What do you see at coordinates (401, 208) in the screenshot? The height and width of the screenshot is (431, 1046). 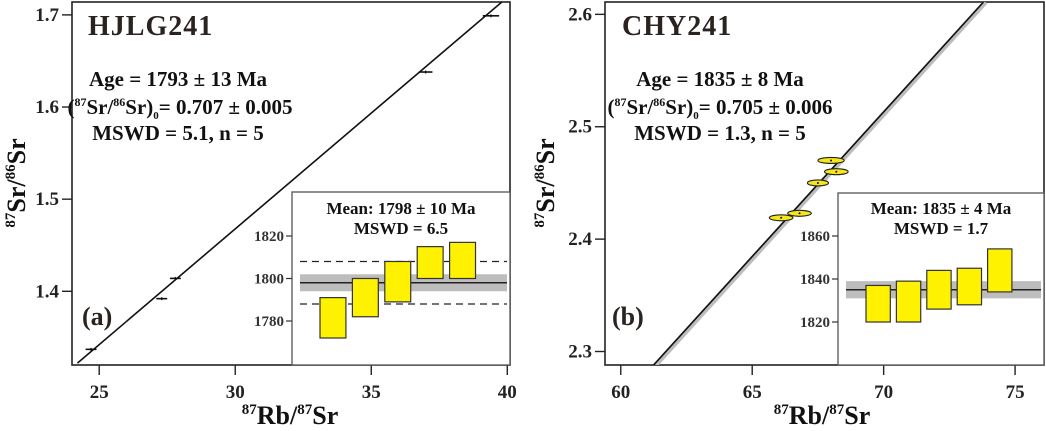 I see `panel-a-inset-title: Mean: 1798 ± 10 Ma` at bounding box center [401, 208].